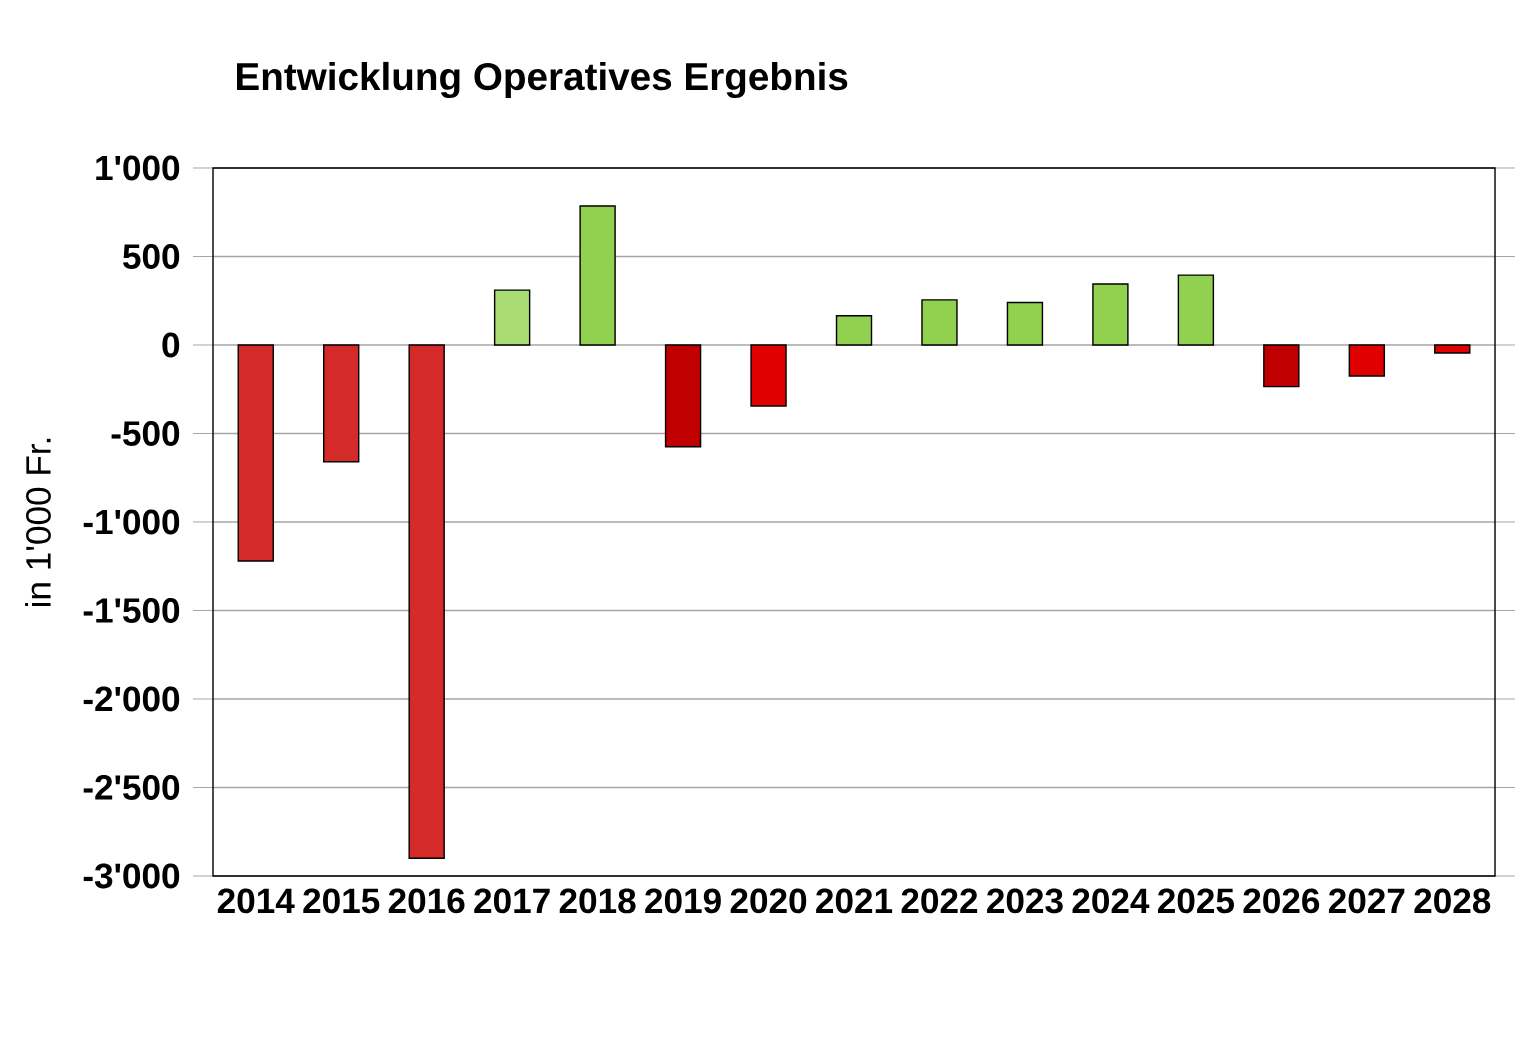 The width and height of the screenshot is (1533, 1040). I want to click on y-tick-label: -1'500, so click(131, 610).